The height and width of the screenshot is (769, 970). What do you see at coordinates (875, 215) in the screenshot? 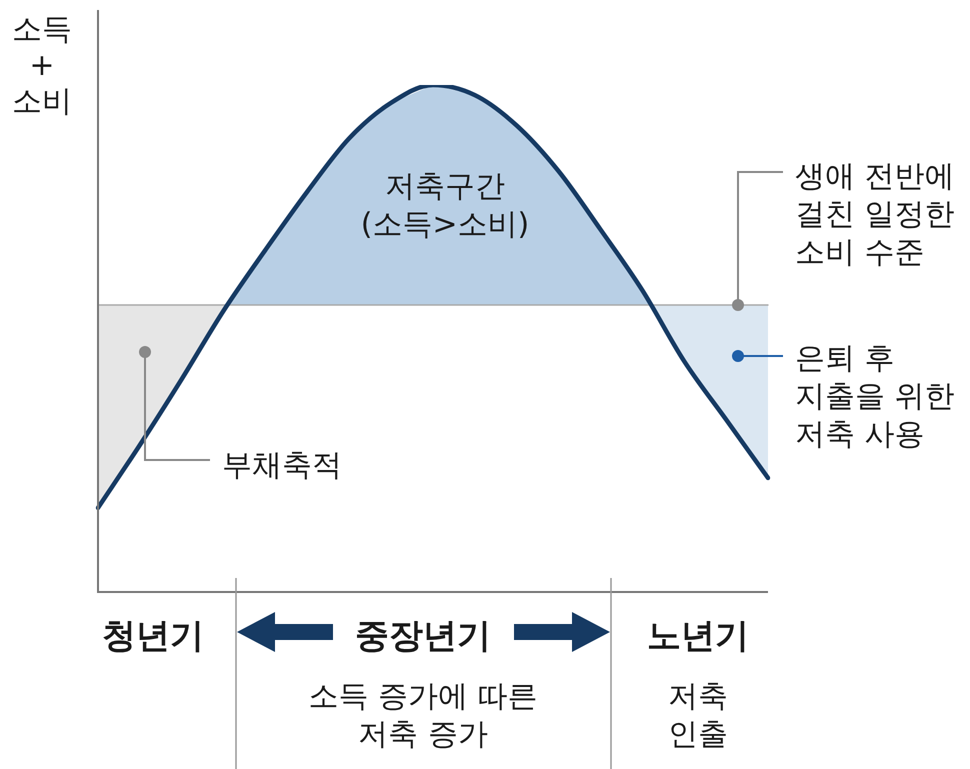
I see `text: 생애 전반에 걸친 일정한 소비 수준` at bounding box center [875, 215].